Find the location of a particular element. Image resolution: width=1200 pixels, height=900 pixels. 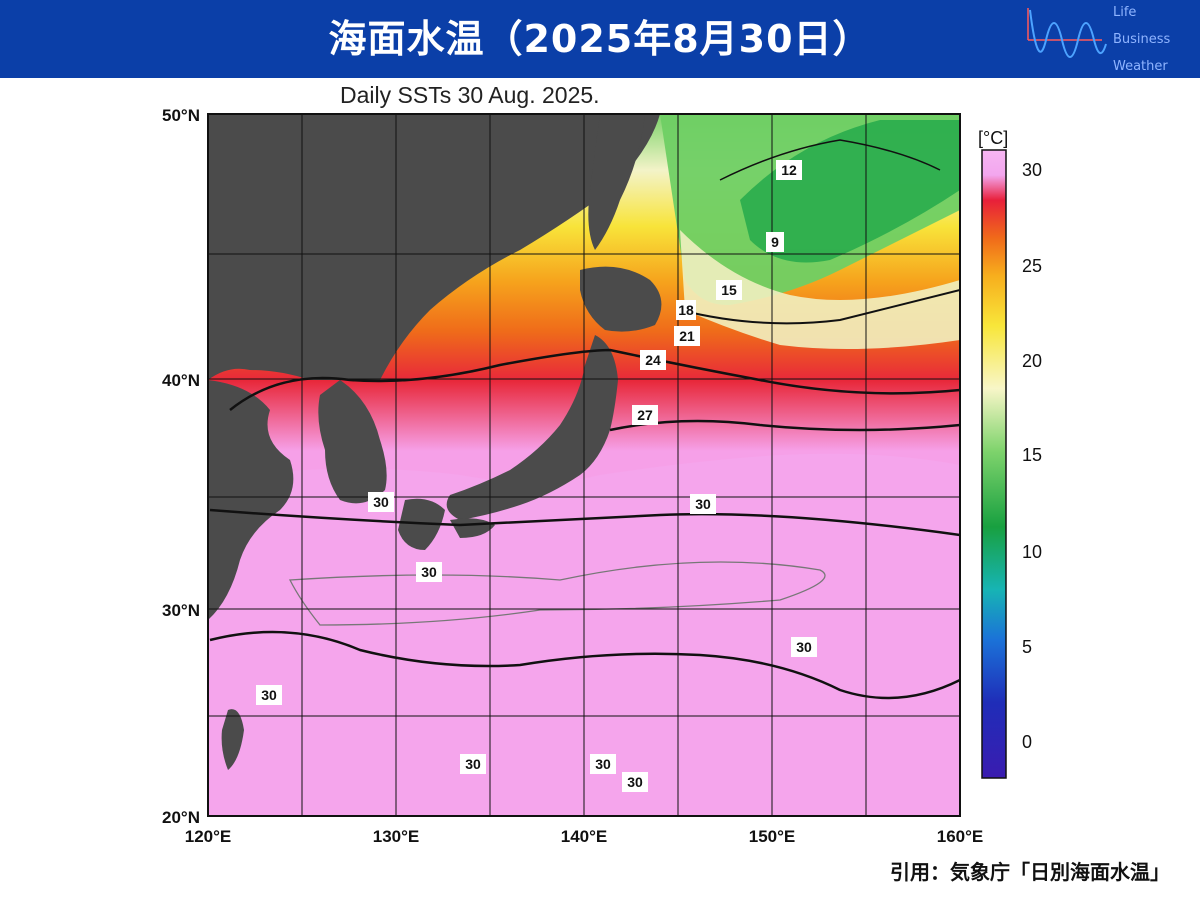

svg-text: 21 is located at coordinates (687, 336).